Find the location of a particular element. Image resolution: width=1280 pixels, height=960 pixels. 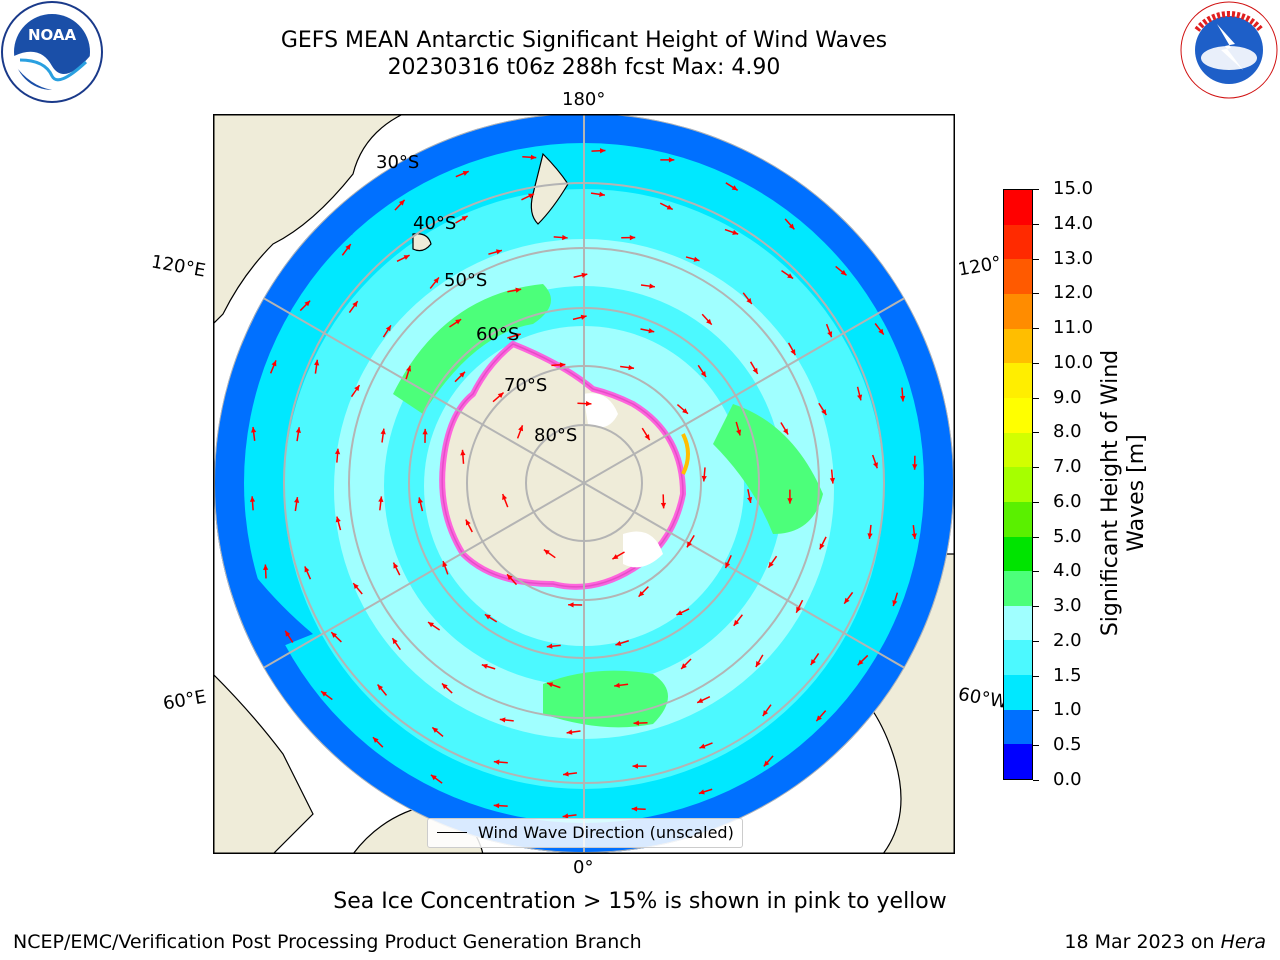

lat-label-70s: 70°S is located at coordinates (526, 385).